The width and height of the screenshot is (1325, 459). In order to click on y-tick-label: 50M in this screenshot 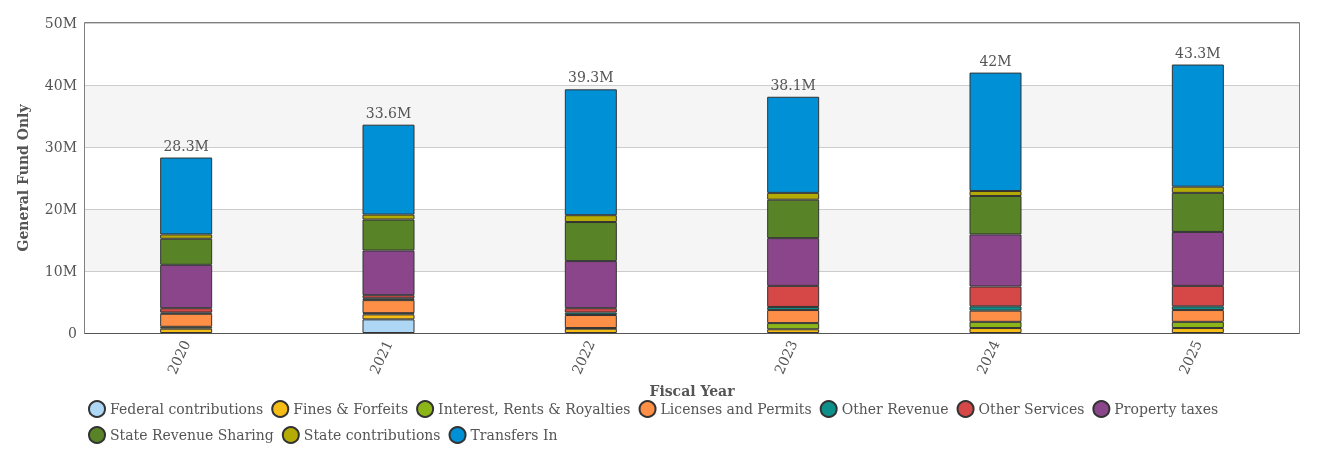, I will do `click(60, 23)`.